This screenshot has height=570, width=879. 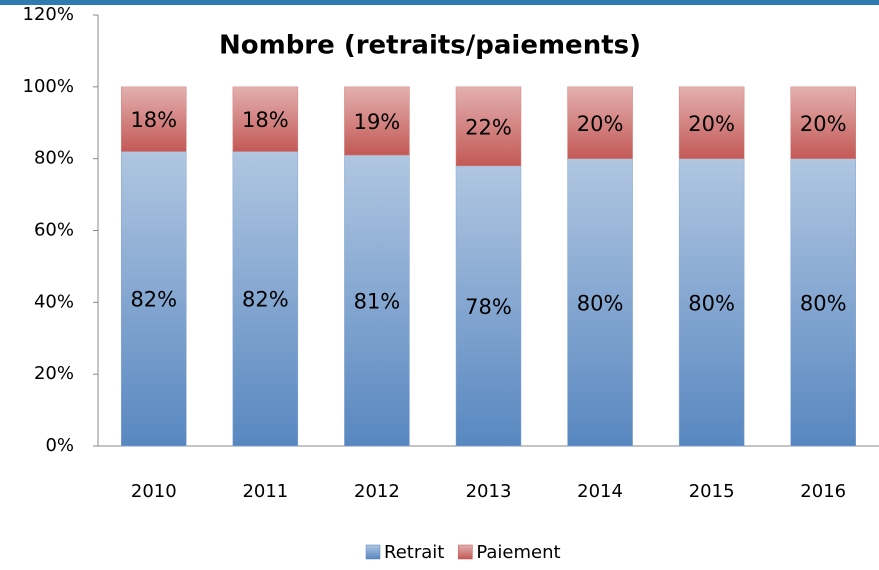 I want to click on y-tick-label: 60%, so click(x=54, y=230).